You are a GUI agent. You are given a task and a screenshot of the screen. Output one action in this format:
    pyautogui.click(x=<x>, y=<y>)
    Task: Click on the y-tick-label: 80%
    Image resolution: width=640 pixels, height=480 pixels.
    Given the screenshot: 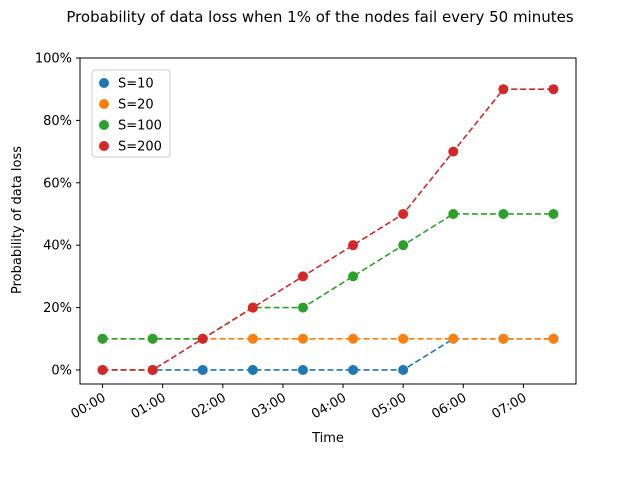 What is the action you would take?
    pyautogui.click(x=57, y=121)
    